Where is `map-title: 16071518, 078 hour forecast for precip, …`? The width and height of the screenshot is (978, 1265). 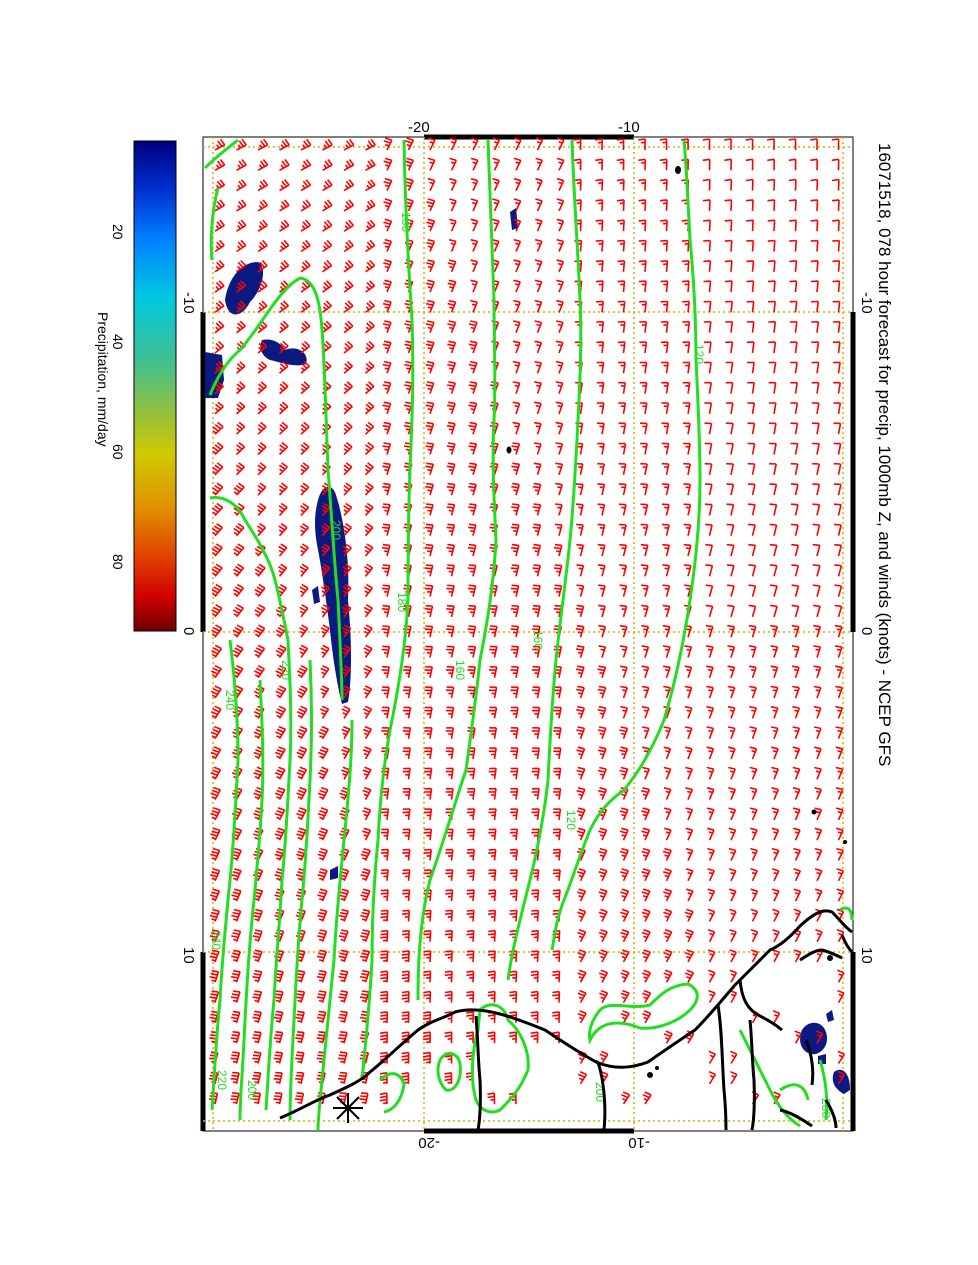
map-title: 16071518, 078 hour forecast for precip, … is located at coordinates (884, 454).